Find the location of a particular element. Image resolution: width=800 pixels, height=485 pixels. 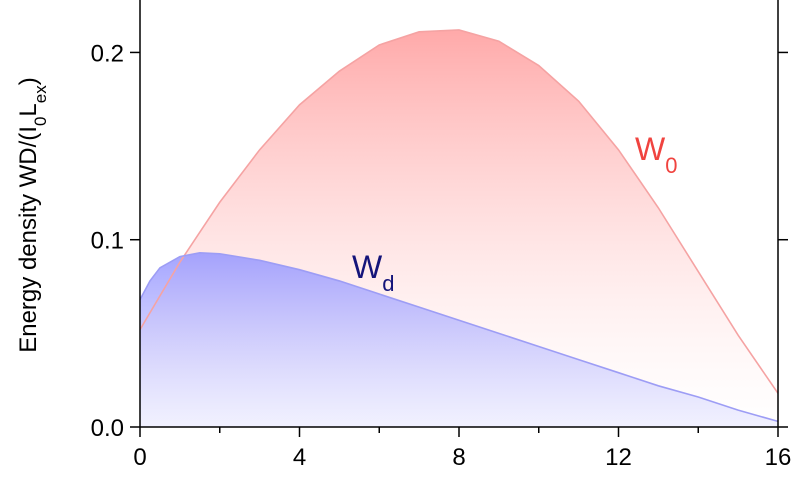

y-axis-label-part: Energy density WD/(I is located at coordinates (28, 239).